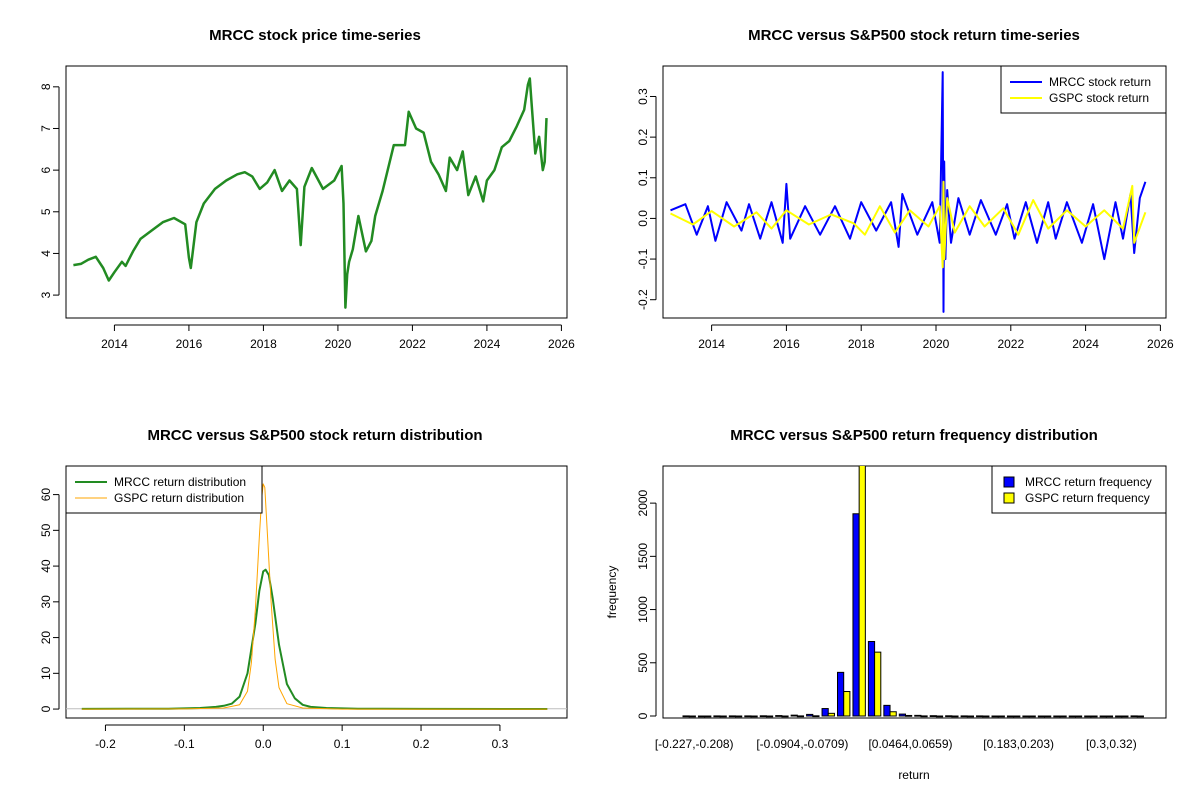  Describe the element at coordinates (310, 193) in the screenshot. I see `series-line-mrcc` at that location.